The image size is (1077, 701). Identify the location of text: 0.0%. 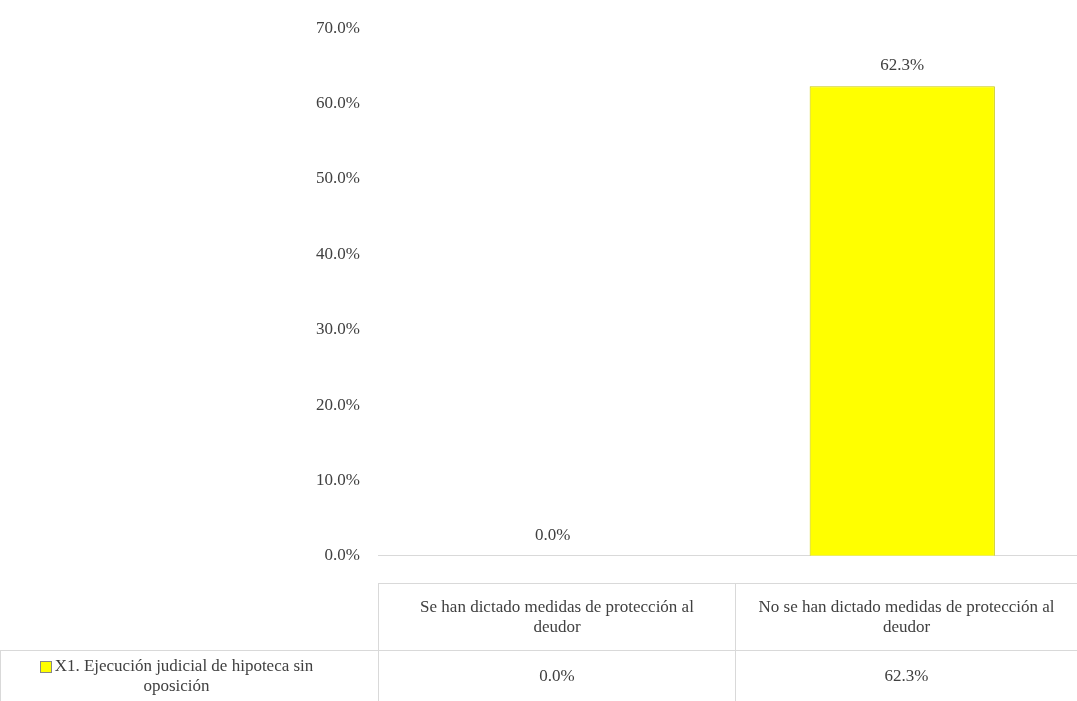
(553, 534).